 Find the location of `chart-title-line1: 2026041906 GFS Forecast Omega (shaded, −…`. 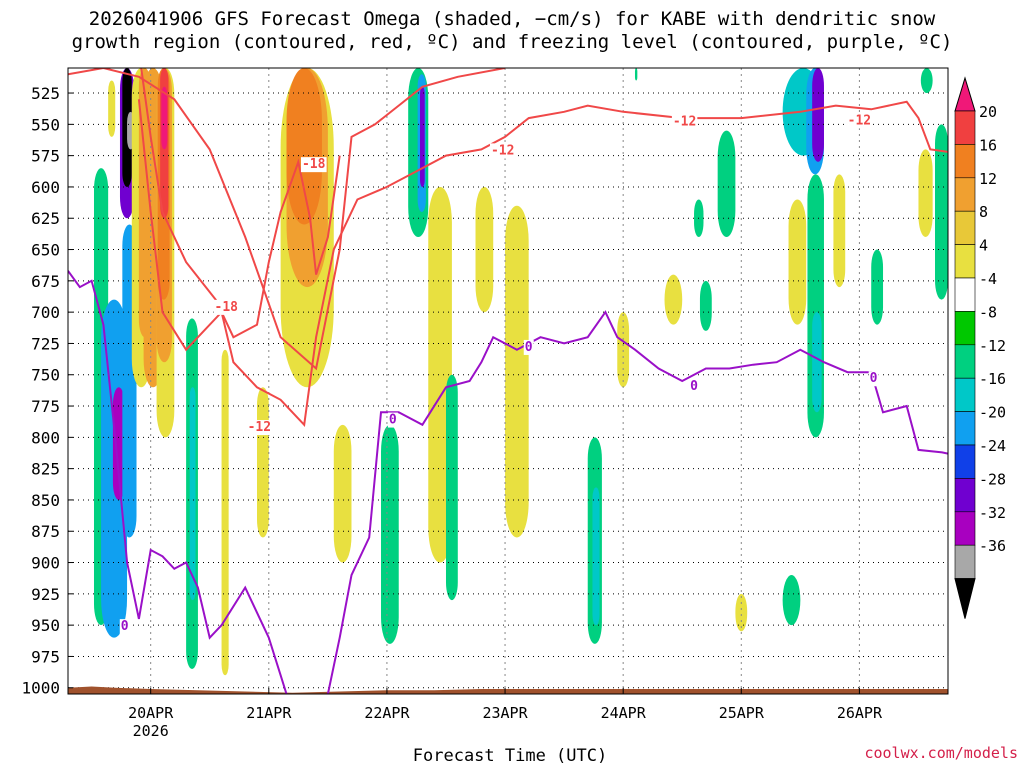

chart-title-line1: 2026041906 GFS Forecast Omega (shaded, −… is located at coordinates (512, 19).